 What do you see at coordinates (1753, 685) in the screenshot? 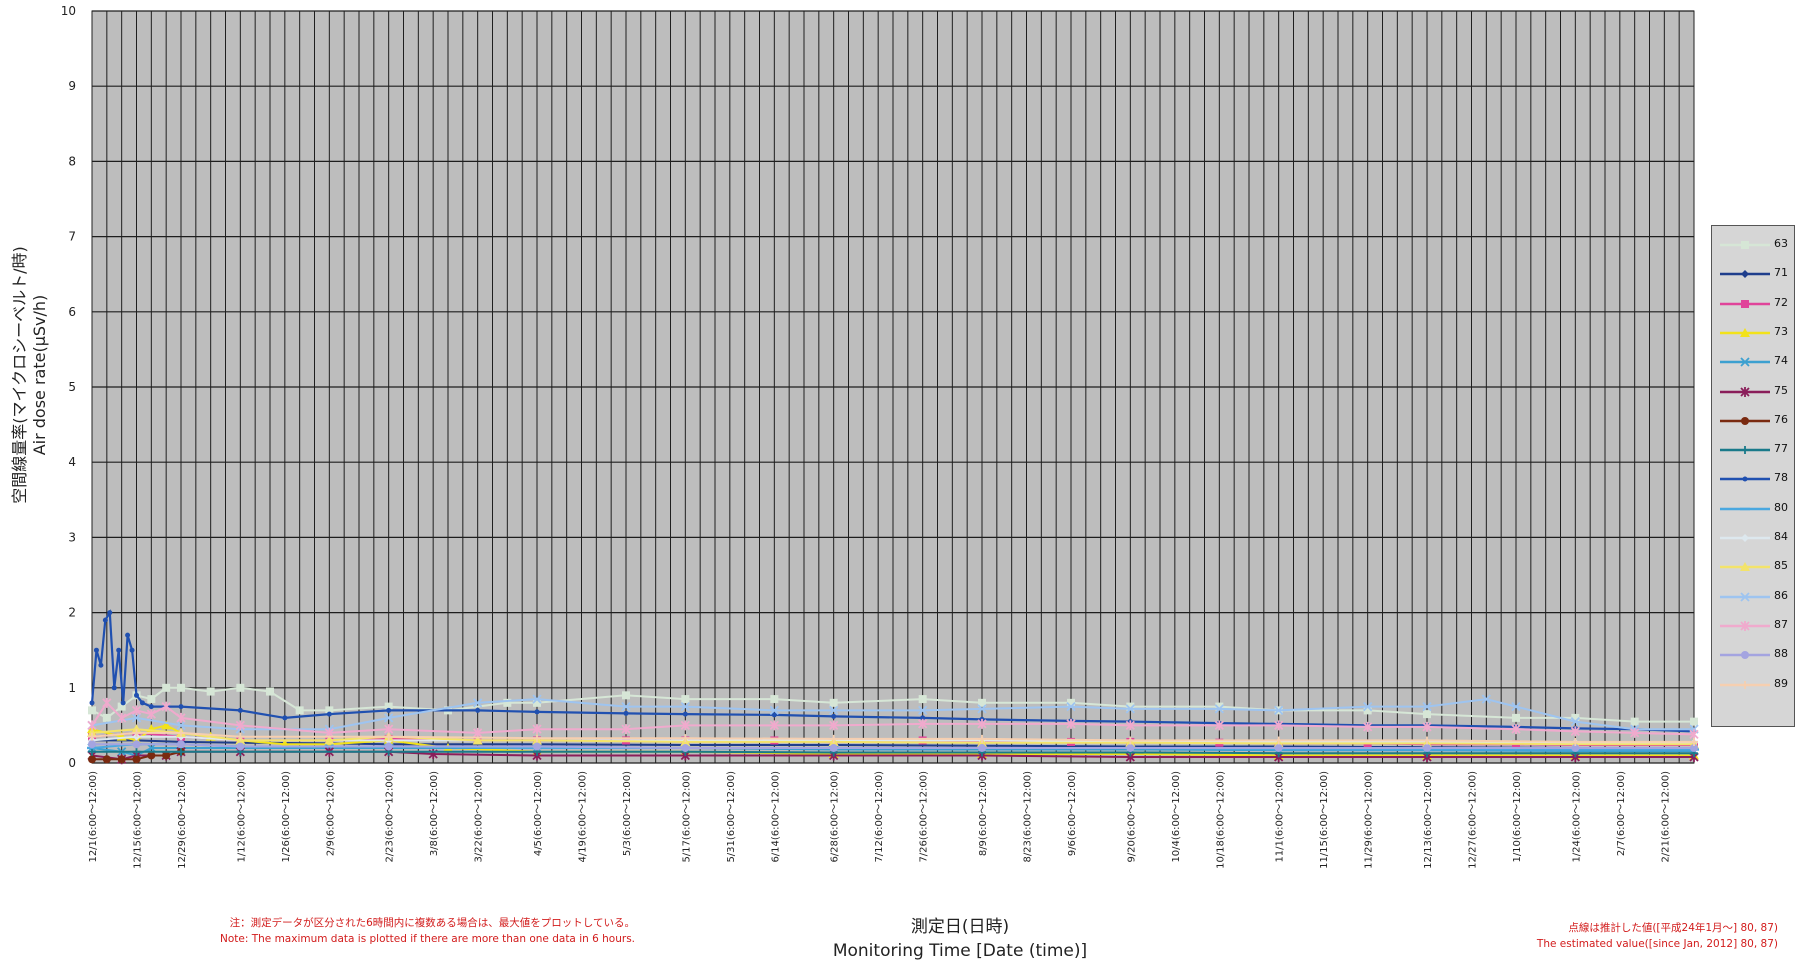
I see `legend-item-89: 89` at bounding box center [1753, 685].